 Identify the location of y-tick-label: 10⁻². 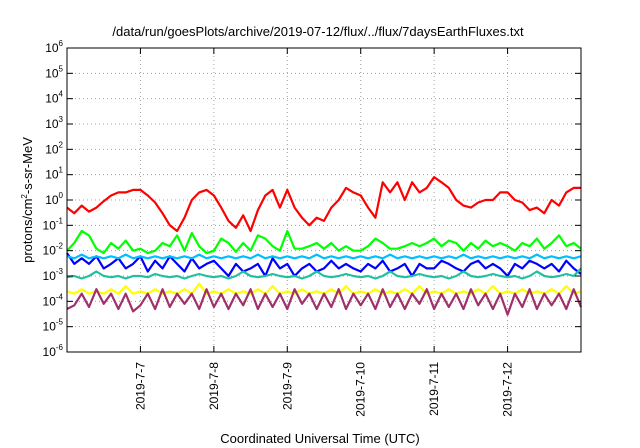
(53, 250).